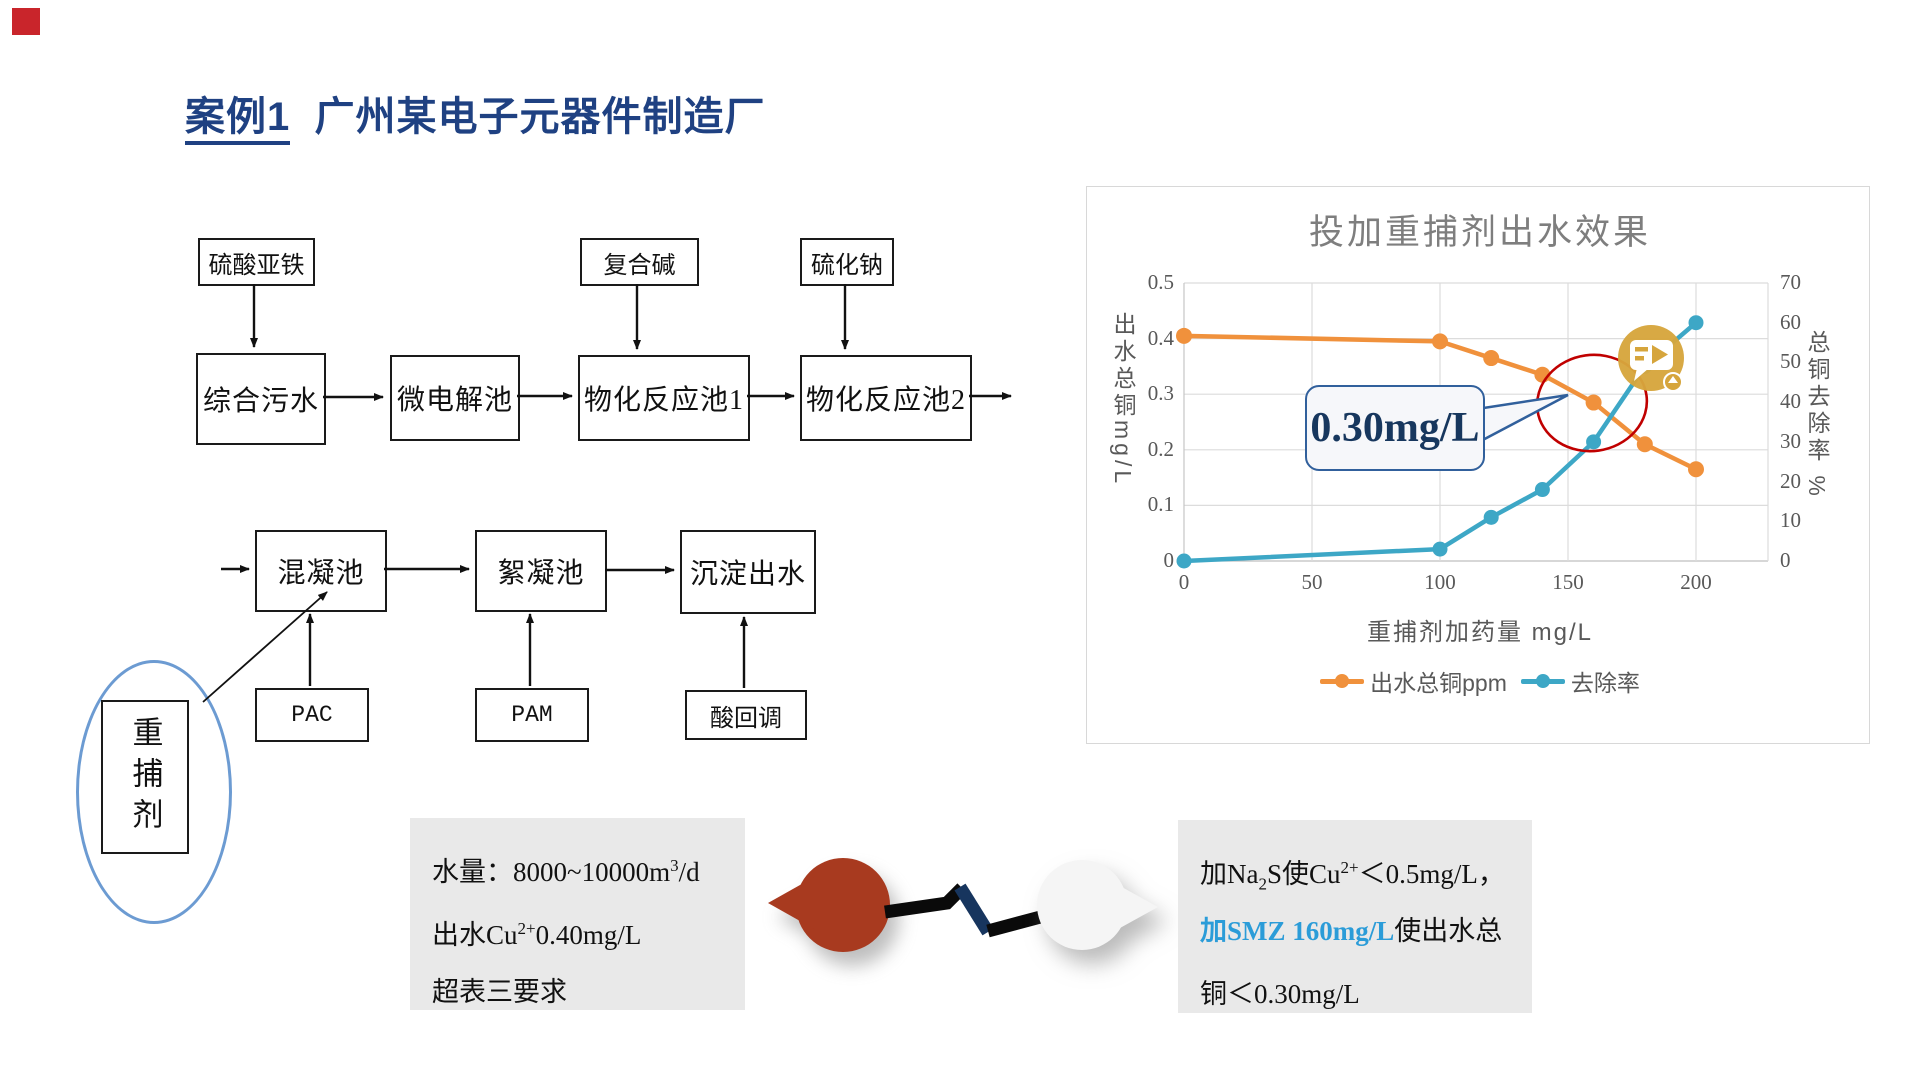  I want to click on note-line: 加Na2S使Cu2+＜0.5mg/L，, so click(1352, 876).